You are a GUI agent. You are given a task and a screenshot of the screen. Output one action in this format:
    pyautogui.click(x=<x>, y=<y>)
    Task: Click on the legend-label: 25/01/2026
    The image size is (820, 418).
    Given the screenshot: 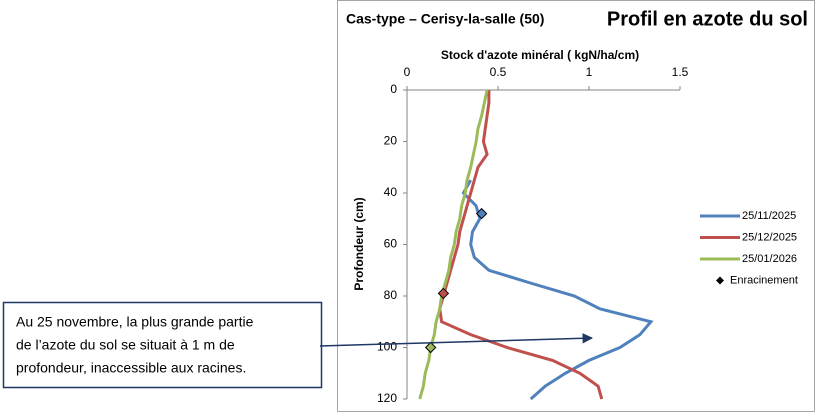 What is the action you would take?
    pyautogui.click(x=769, y=259)
    